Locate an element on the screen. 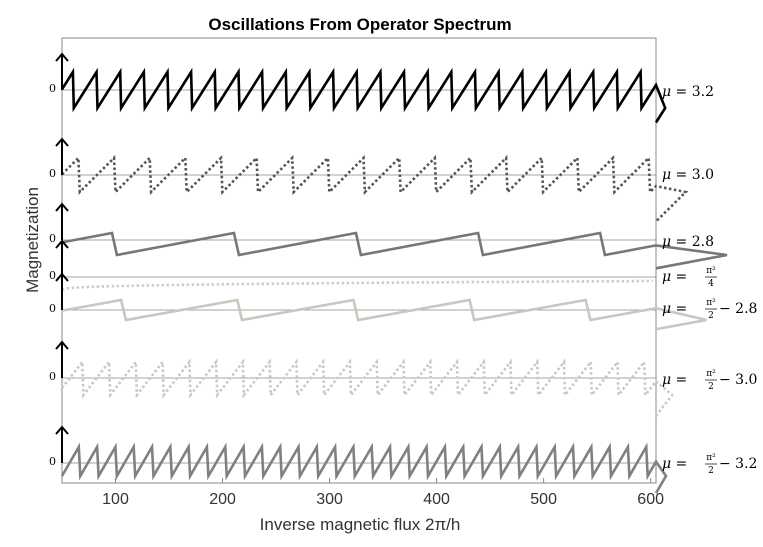 Image resolution: width=763 pixels, height=547 pixels. label-eq: = 3.0 is located at coordinates (692, 175).